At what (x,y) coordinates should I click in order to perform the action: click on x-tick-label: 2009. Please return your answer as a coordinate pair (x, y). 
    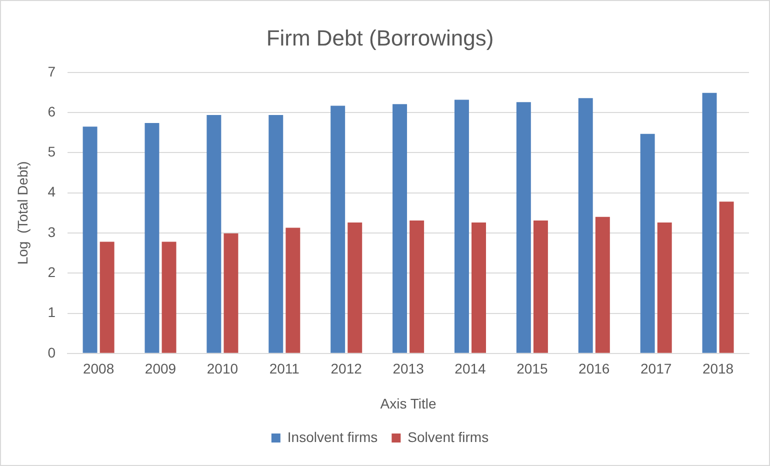
    Looking at the image, I should click on (160, 368).